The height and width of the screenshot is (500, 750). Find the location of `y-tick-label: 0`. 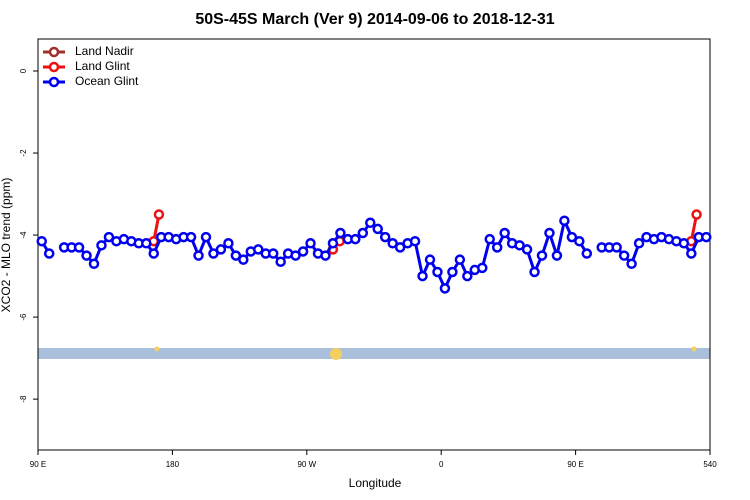

y-tick-label: 0 is located at coordinates (23, 70).